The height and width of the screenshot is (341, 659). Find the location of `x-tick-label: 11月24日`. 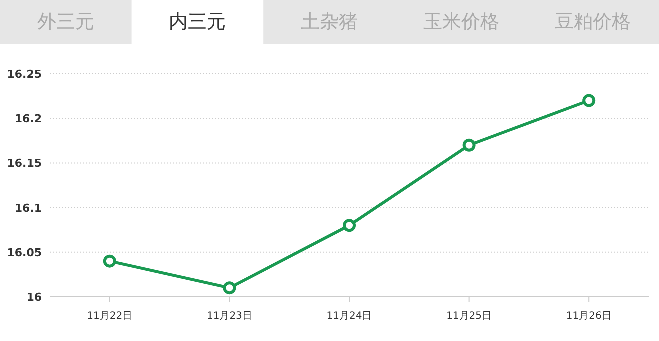

x-tick-label: 11月24日 is located at coordinates (349, 316).